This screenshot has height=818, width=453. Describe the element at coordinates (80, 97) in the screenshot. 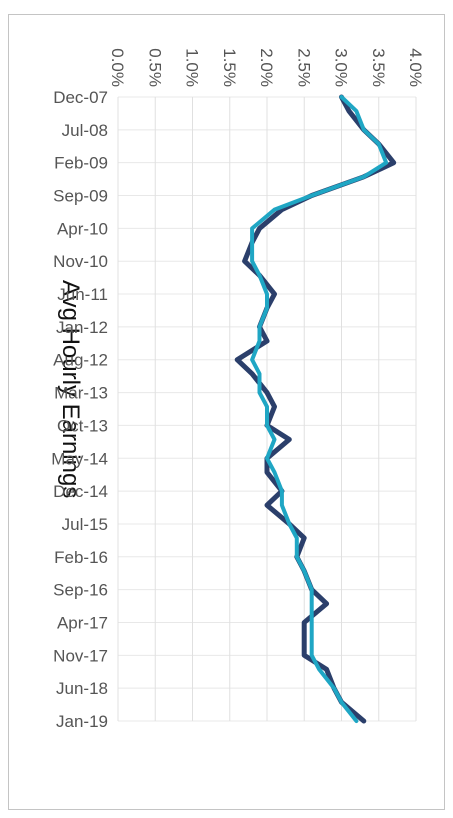

I see `x-tick-label: Dec-07` at that location.